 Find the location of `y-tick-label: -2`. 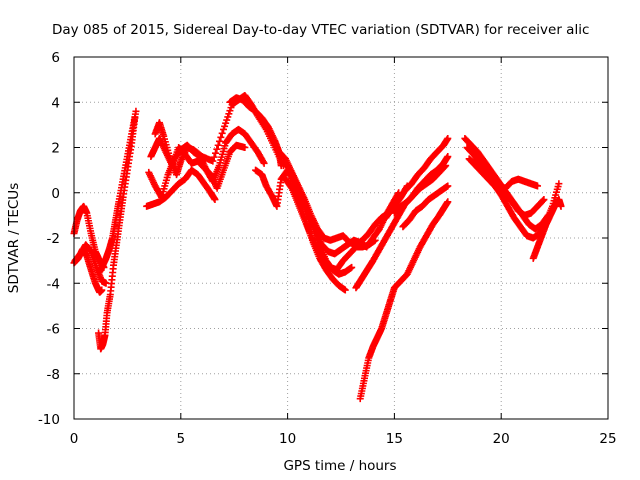

y-tick-label: -2 is located at coordinates (53, 239).